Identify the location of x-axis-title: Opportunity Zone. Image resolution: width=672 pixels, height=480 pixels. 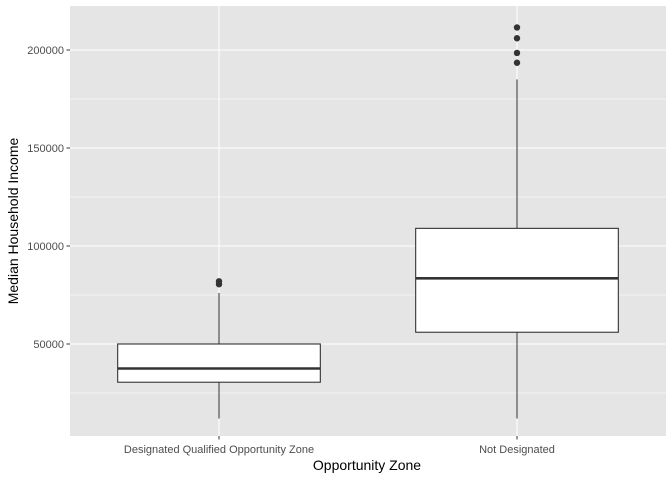
(367, 465).